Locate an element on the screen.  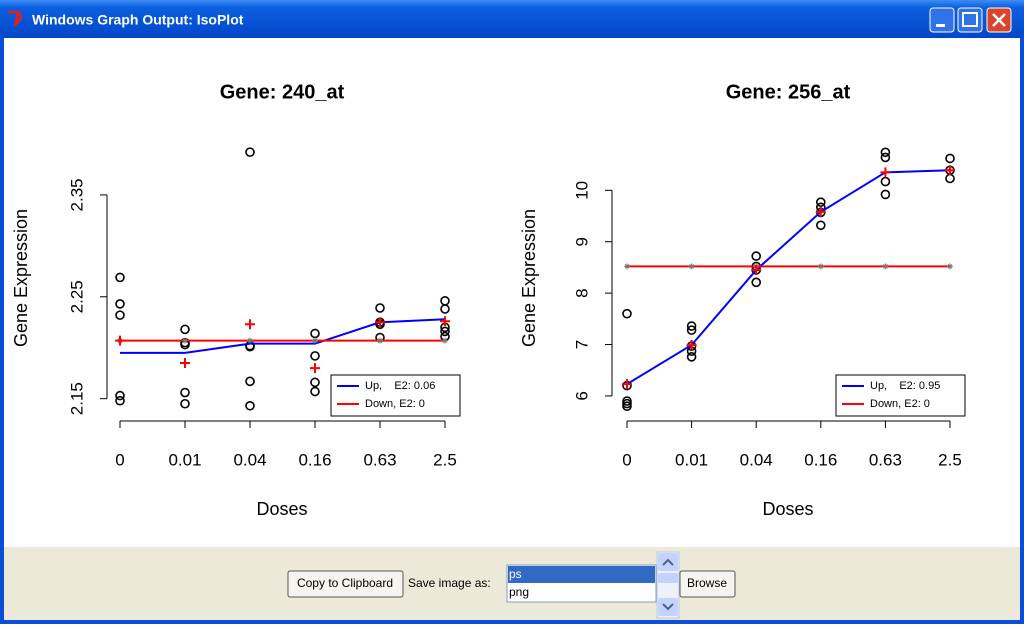
window-title: Windows Graph Output: IsoPlot is located at coordinates (138, 20).